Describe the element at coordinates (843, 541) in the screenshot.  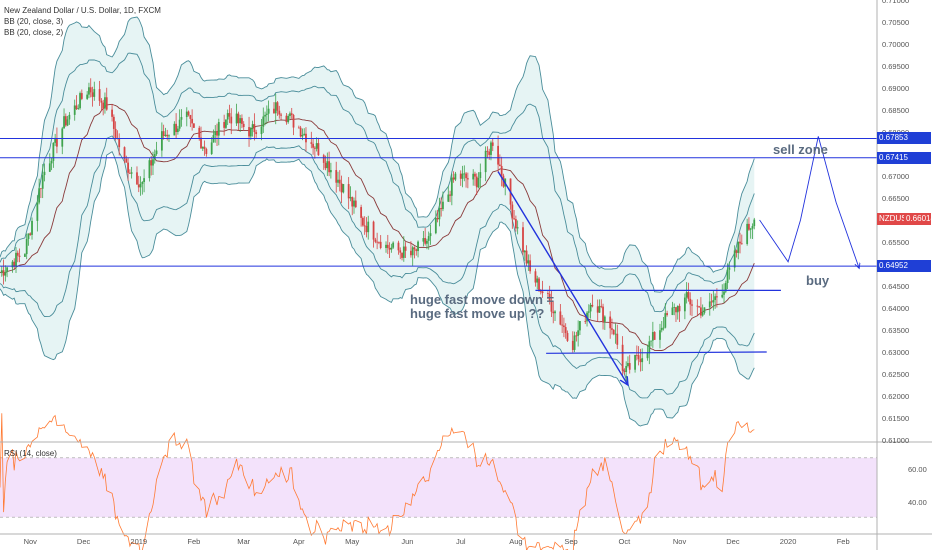
I see `x-tick-label: Feb` at that location.